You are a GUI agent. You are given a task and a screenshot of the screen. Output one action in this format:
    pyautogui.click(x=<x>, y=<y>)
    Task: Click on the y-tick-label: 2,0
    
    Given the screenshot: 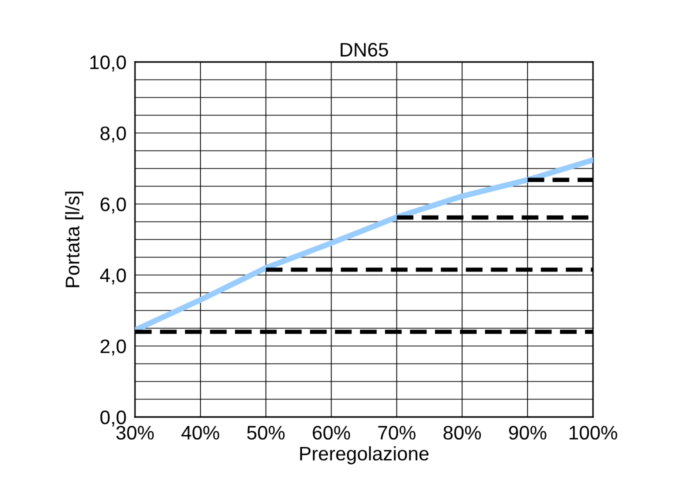 What is the action you would take?
    pyautogui.click(x=113, y=347)
    